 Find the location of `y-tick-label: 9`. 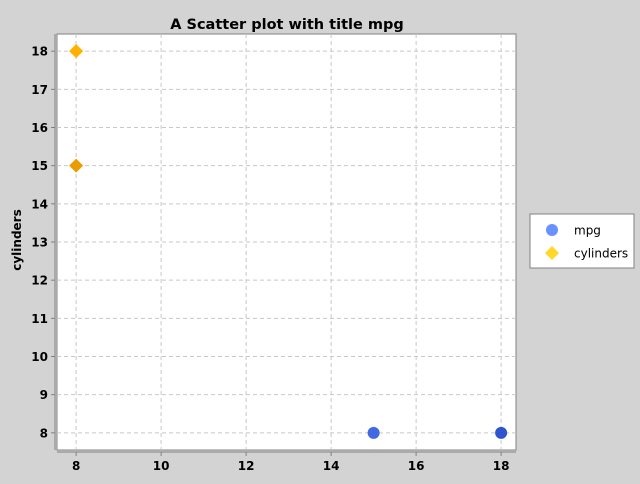

y-tick-label: 9 is located at coordinates (44, 395).